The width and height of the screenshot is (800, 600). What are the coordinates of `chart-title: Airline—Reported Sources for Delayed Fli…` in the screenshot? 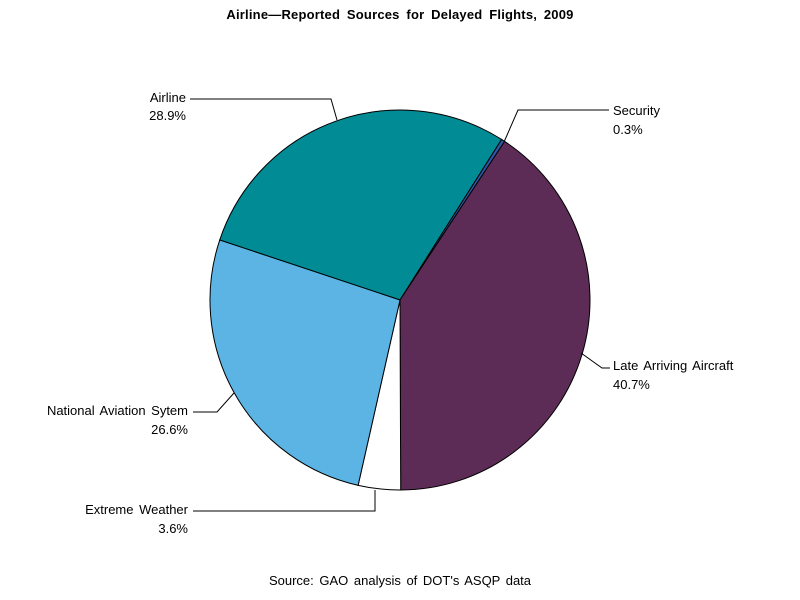 It's located at (400, 14).